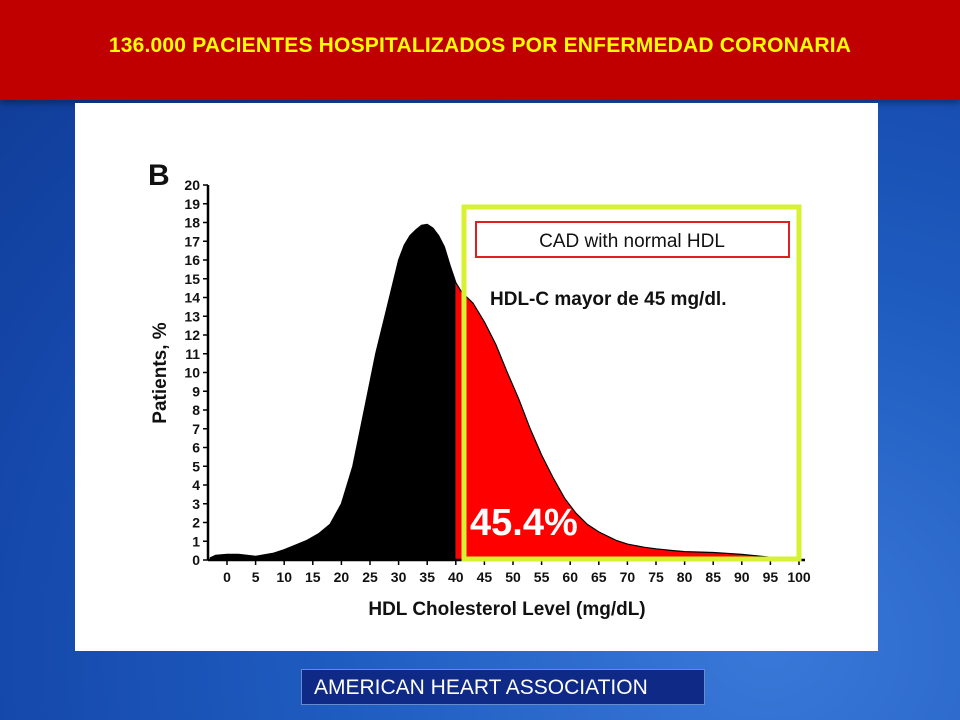 This screenshot has width=960, height=720. I want to click on y-tick-label: 9, so click(196, 391).